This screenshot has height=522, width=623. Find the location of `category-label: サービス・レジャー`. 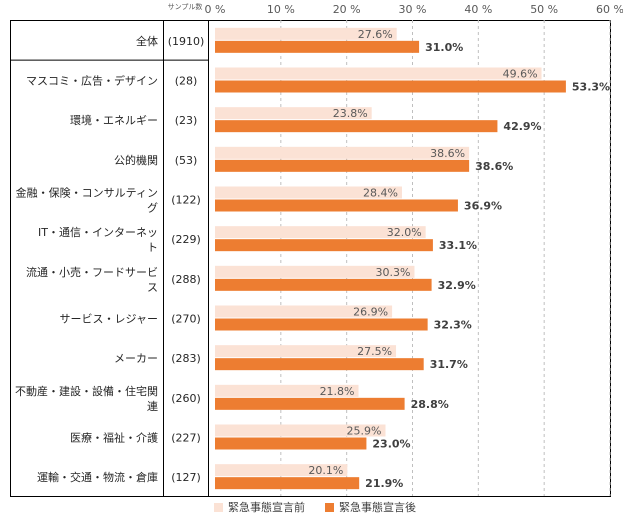

category-label: サービス・レジャー is located at coordinates (109, 319).